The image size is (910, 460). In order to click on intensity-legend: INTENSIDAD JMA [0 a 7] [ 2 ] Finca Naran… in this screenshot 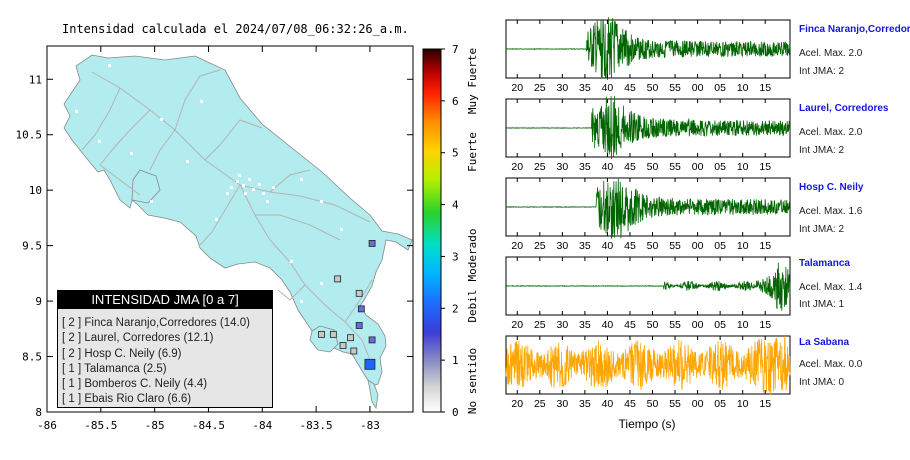, I will do `click(165, 349)`.